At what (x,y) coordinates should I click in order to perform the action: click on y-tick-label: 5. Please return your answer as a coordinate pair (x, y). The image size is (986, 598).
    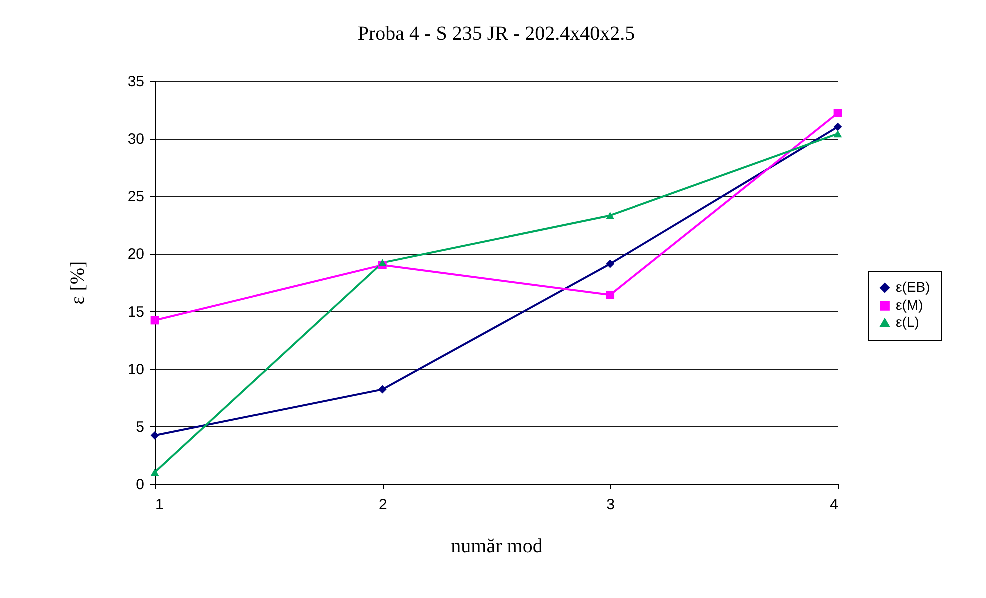
    Looking at the image, I should click on (140, 427).